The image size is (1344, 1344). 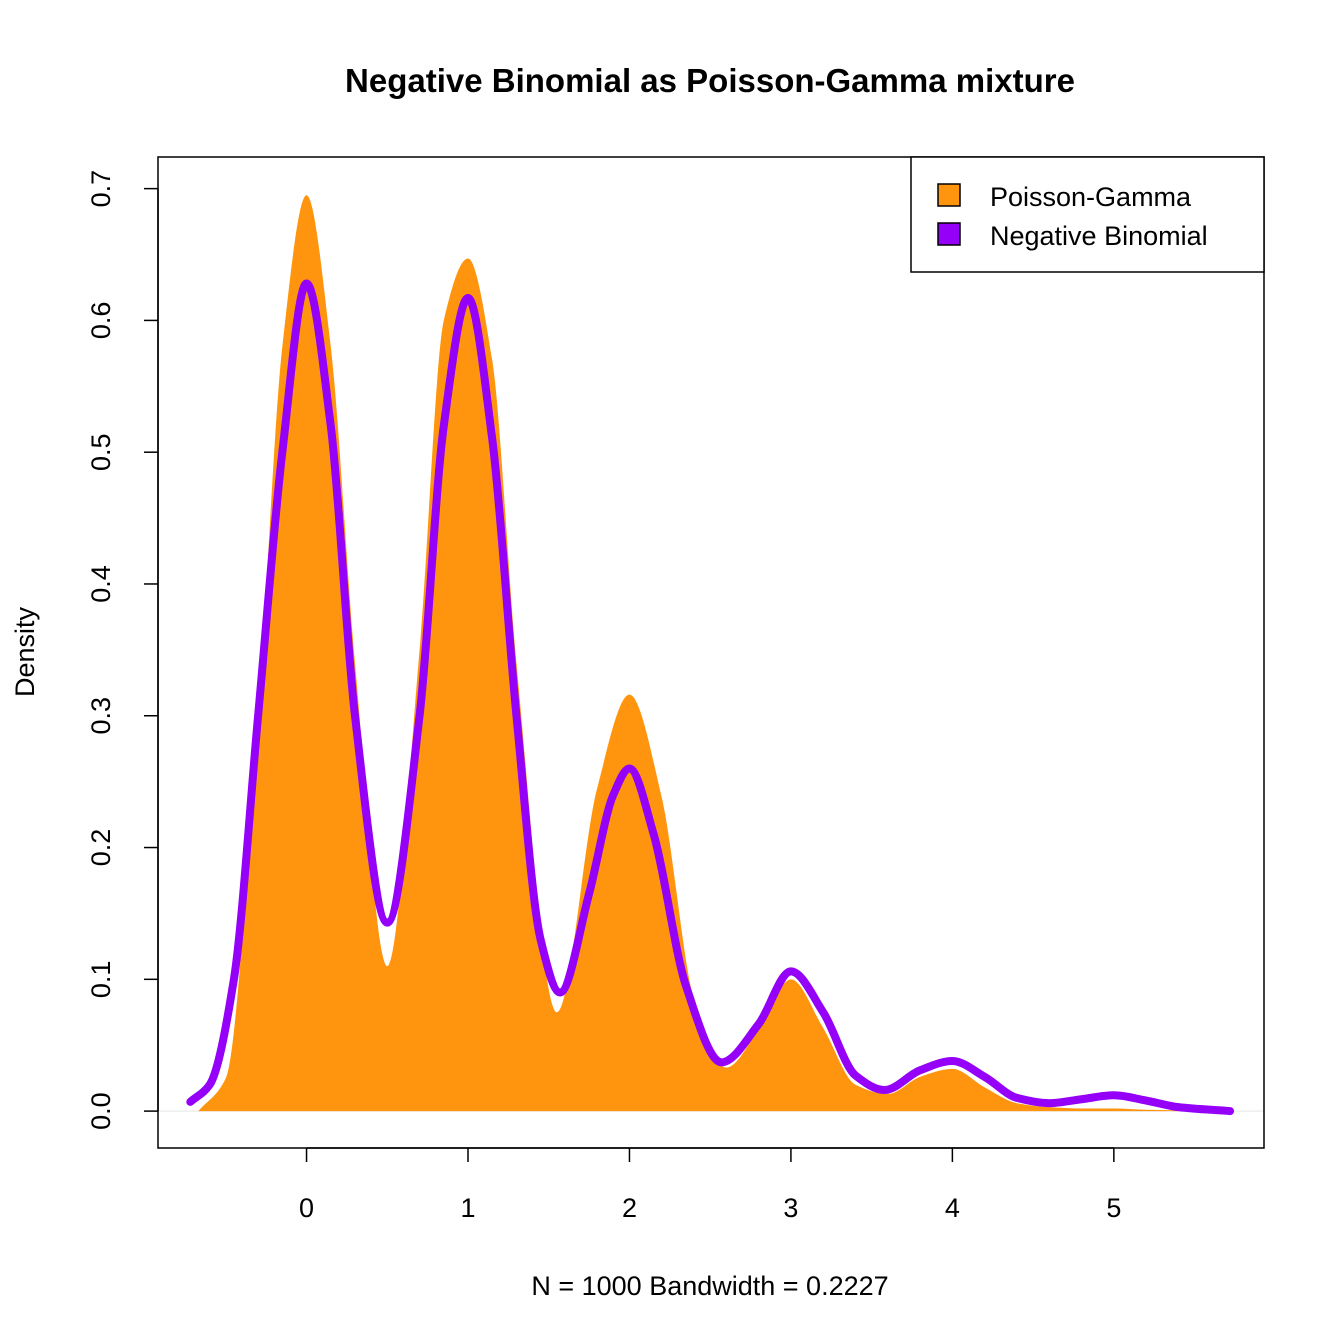 I want to click on y-axis-label: Density, so click(x=25, y=651).